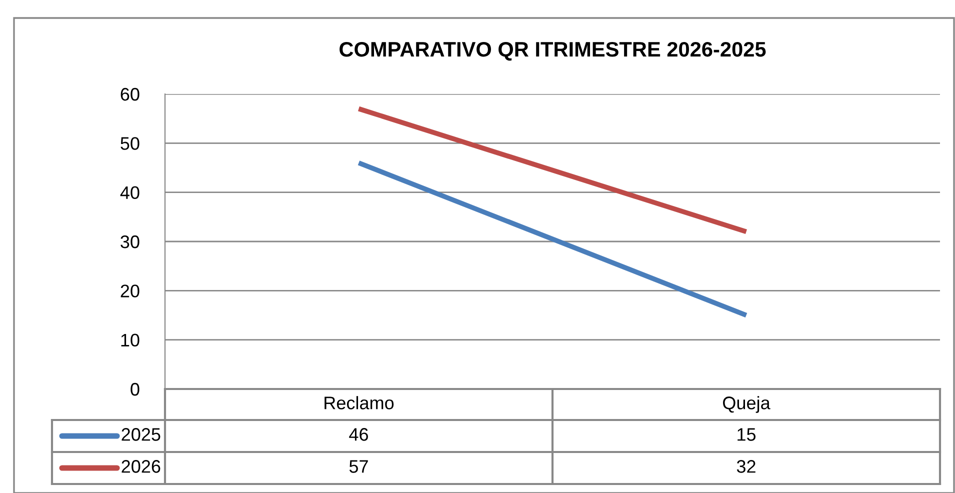  What do you see at coordinates (746, 404) in the screenshot?
I see `x-tick-label: Queja` at bounding box center [746, 404].